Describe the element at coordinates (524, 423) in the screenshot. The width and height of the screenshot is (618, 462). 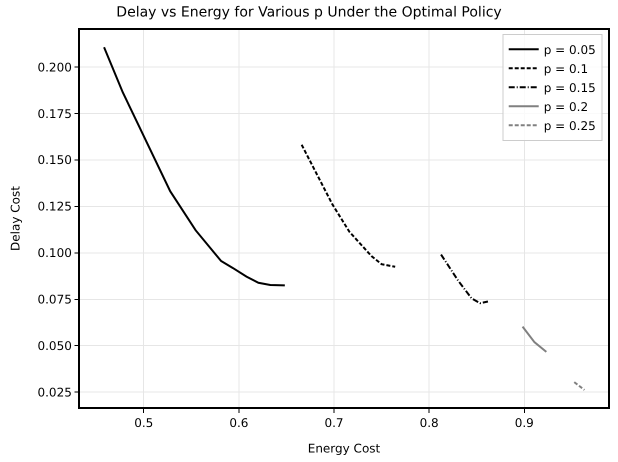
I see `x-tick-label: 0.9` at that location.